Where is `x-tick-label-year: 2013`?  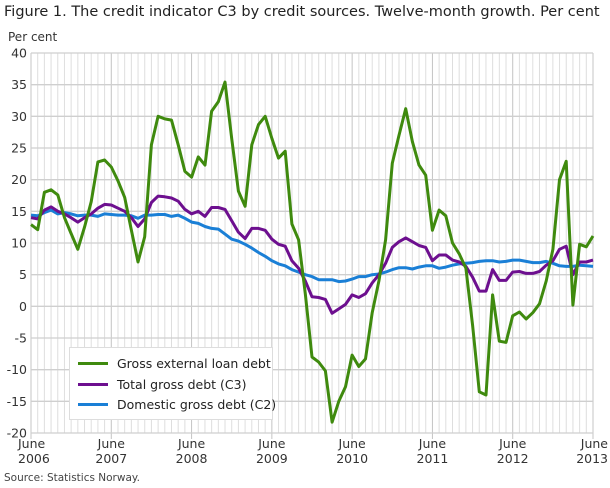 x-tick-label-year: 2013 is located at coordinates (592, 458).